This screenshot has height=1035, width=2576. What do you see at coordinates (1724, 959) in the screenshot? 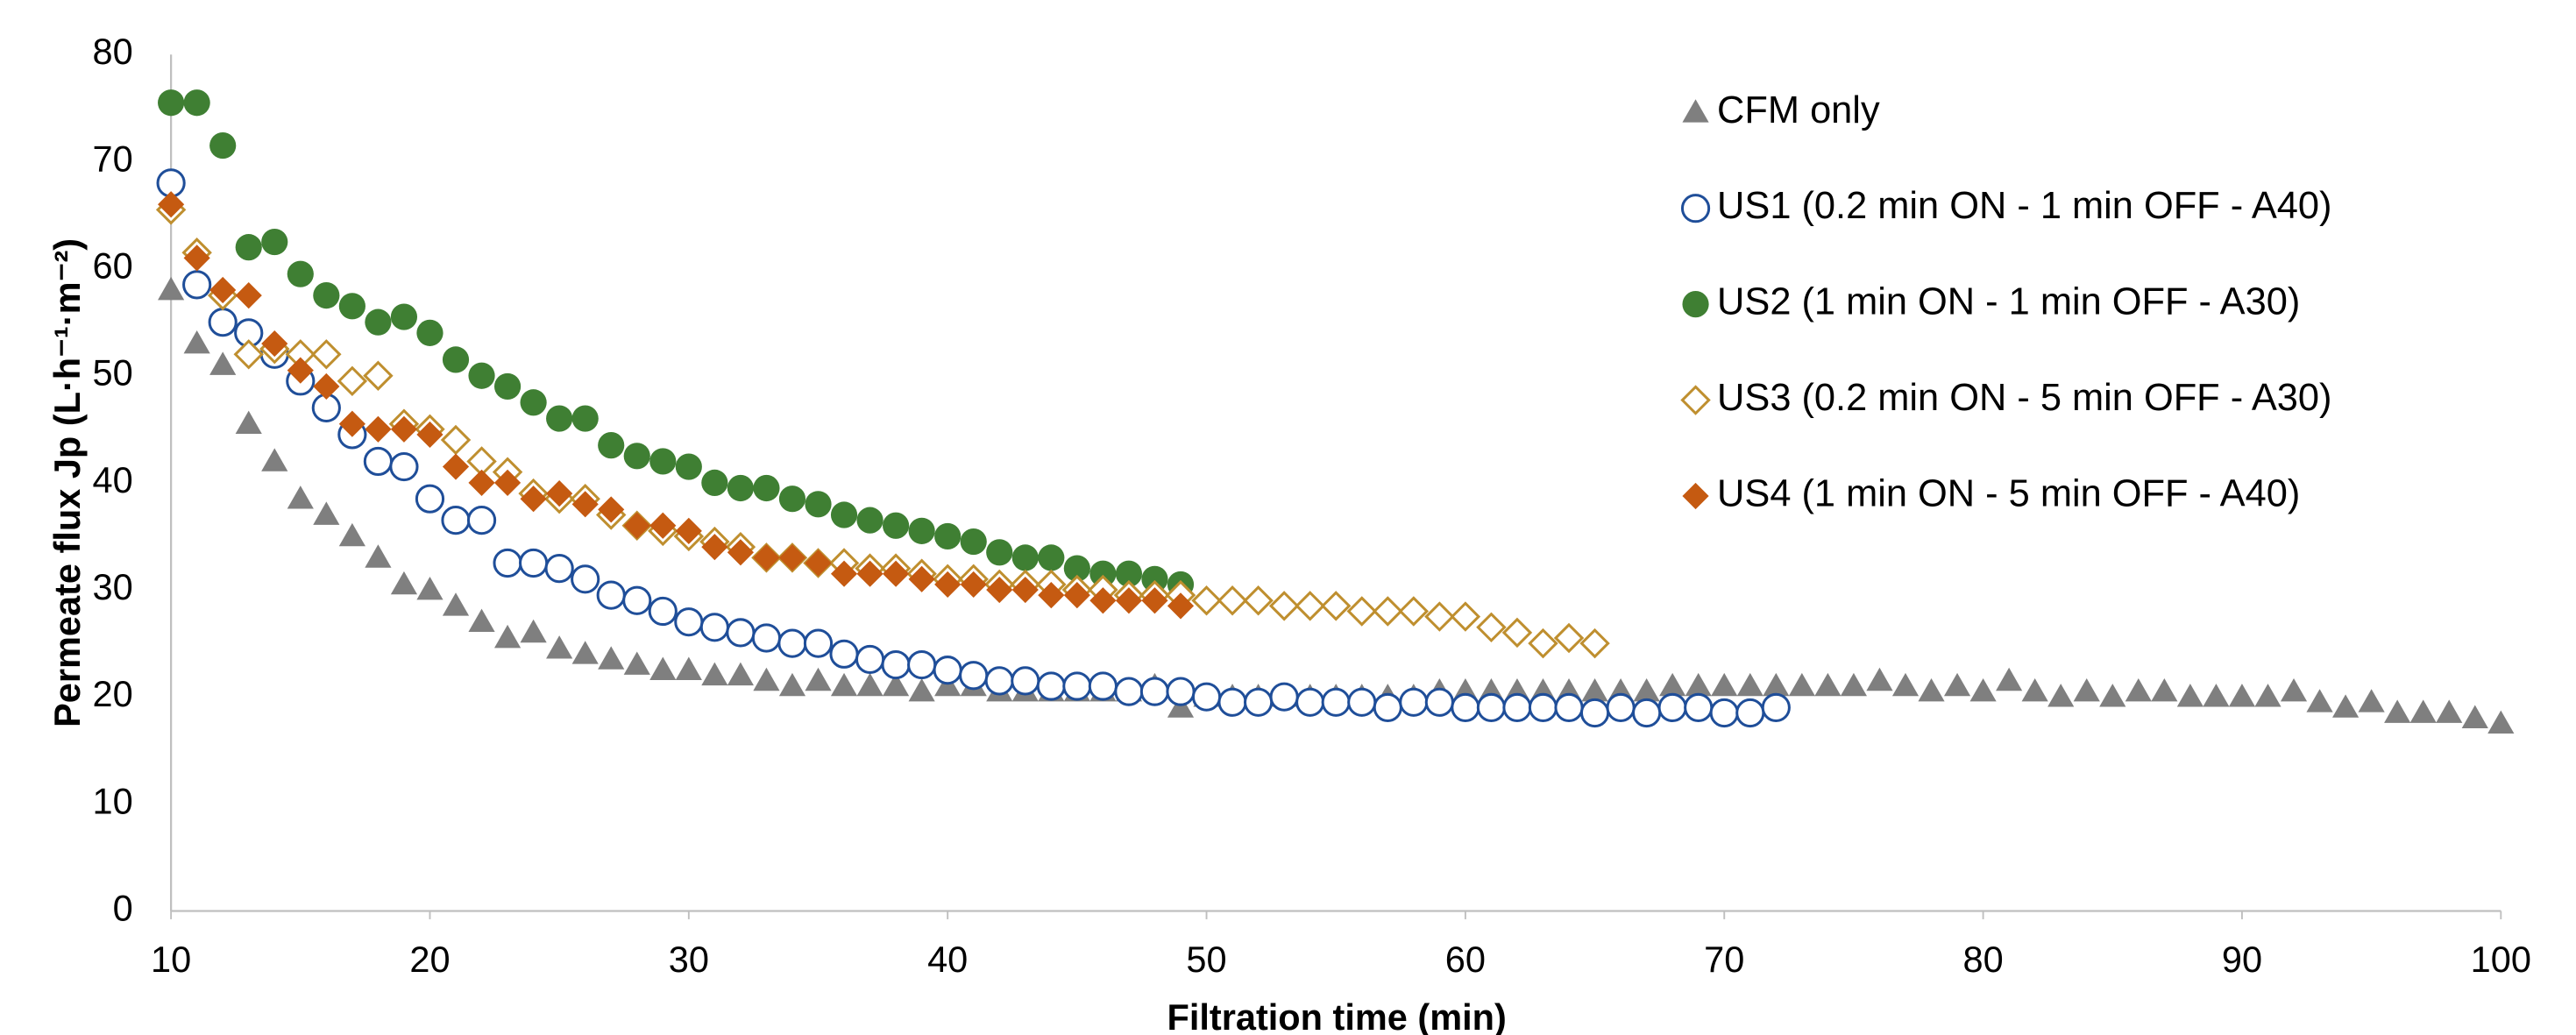
I see `x-tick-label: 70` at bounding box center [1724, 959].